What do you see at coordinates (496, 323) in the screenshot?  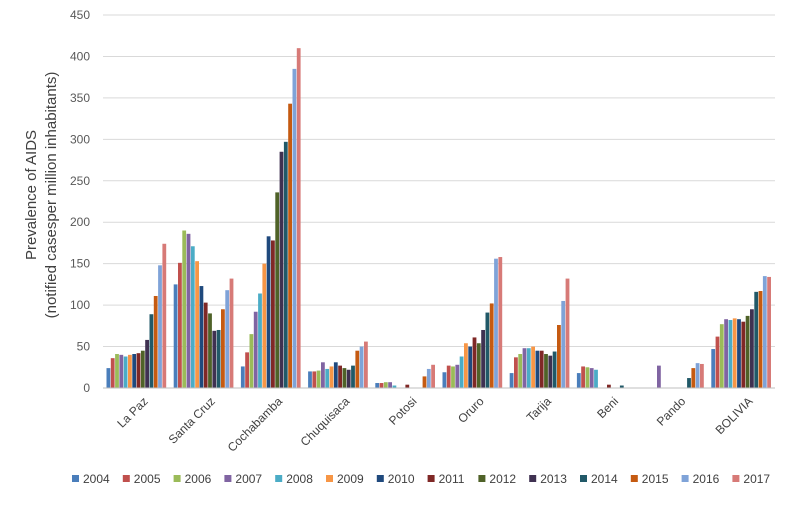 I see `bar-oruro-2016` at bounding box center [496, 323].